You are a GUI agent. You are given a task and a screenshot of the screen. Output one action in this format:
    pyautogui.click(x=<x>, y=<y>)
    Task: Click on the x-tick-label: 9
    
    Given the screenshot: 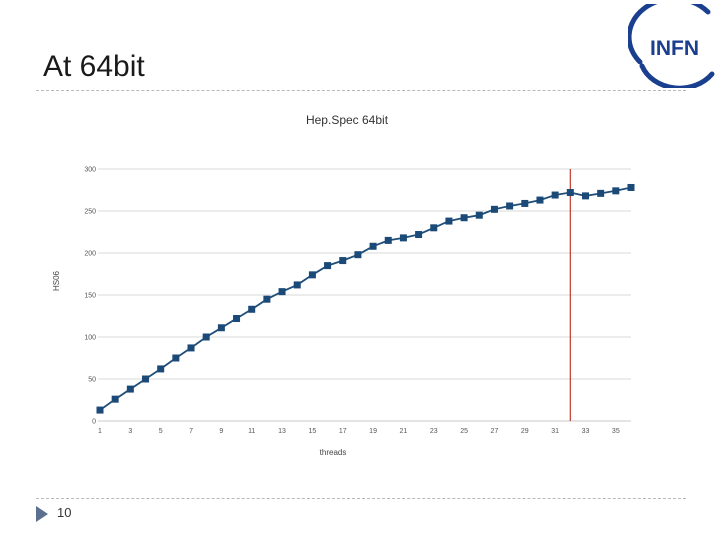 What is the action you would take?
    pyautogui.click(x=221, y=431)
    